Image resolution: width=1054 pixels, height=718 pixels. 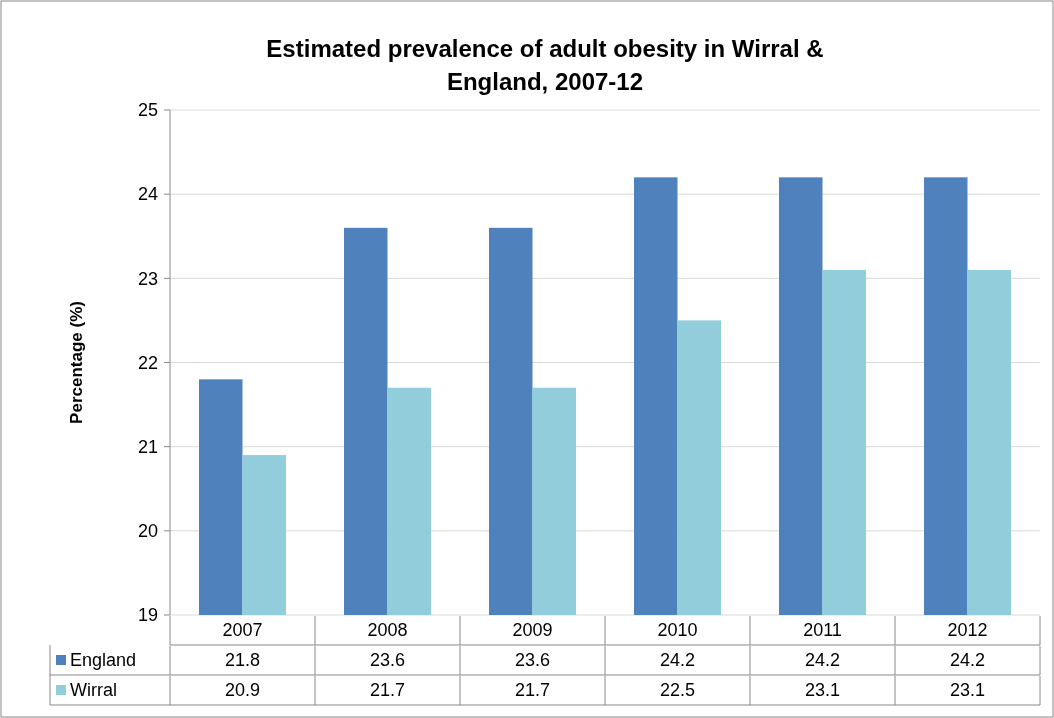 What do you see at coordinates (147, 531) in the screenshot?
I see `y-tick-label: 20` at bounding box center [147, 531].